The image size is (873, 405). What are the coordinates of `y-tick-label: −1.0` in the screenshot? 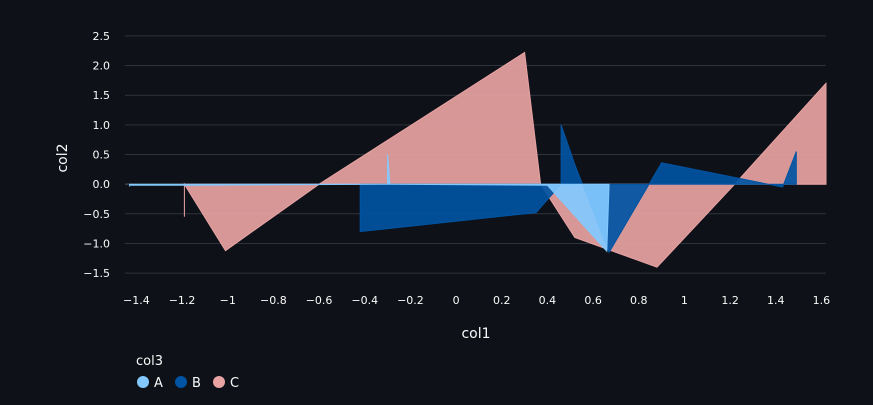 It's located at (96, 243).